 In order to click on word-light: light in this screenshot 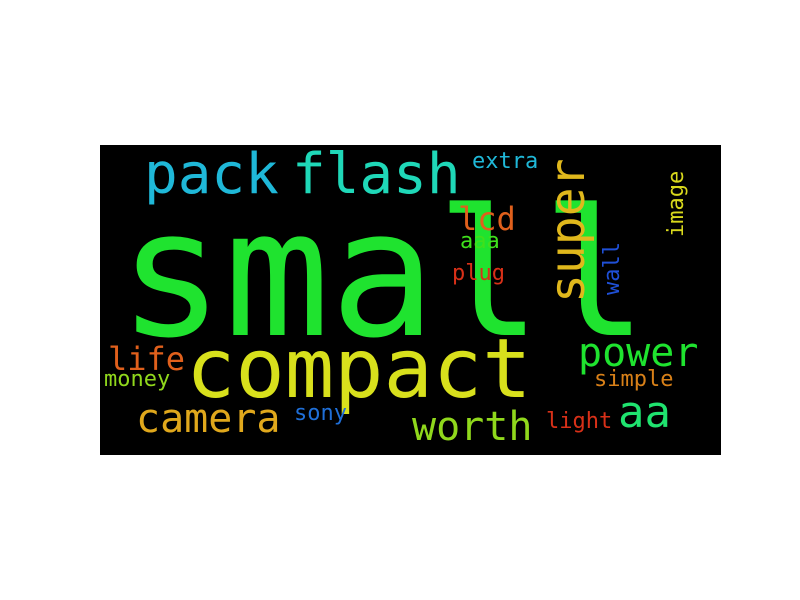, I will do `click(579, 421)`.